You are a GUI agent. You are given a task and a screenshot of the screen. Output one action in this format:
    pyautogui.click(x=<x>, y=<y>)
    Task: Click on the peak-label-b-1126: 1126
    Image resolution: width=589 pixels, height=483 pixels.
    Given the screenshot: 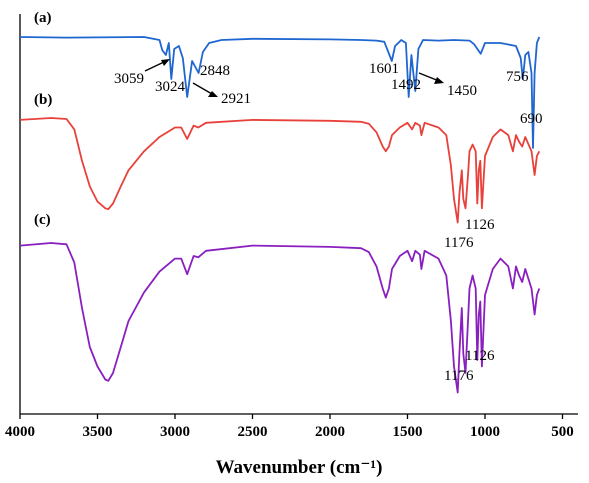 What is the action you would take?
    pyautogui.click(x=480, y=225)
    